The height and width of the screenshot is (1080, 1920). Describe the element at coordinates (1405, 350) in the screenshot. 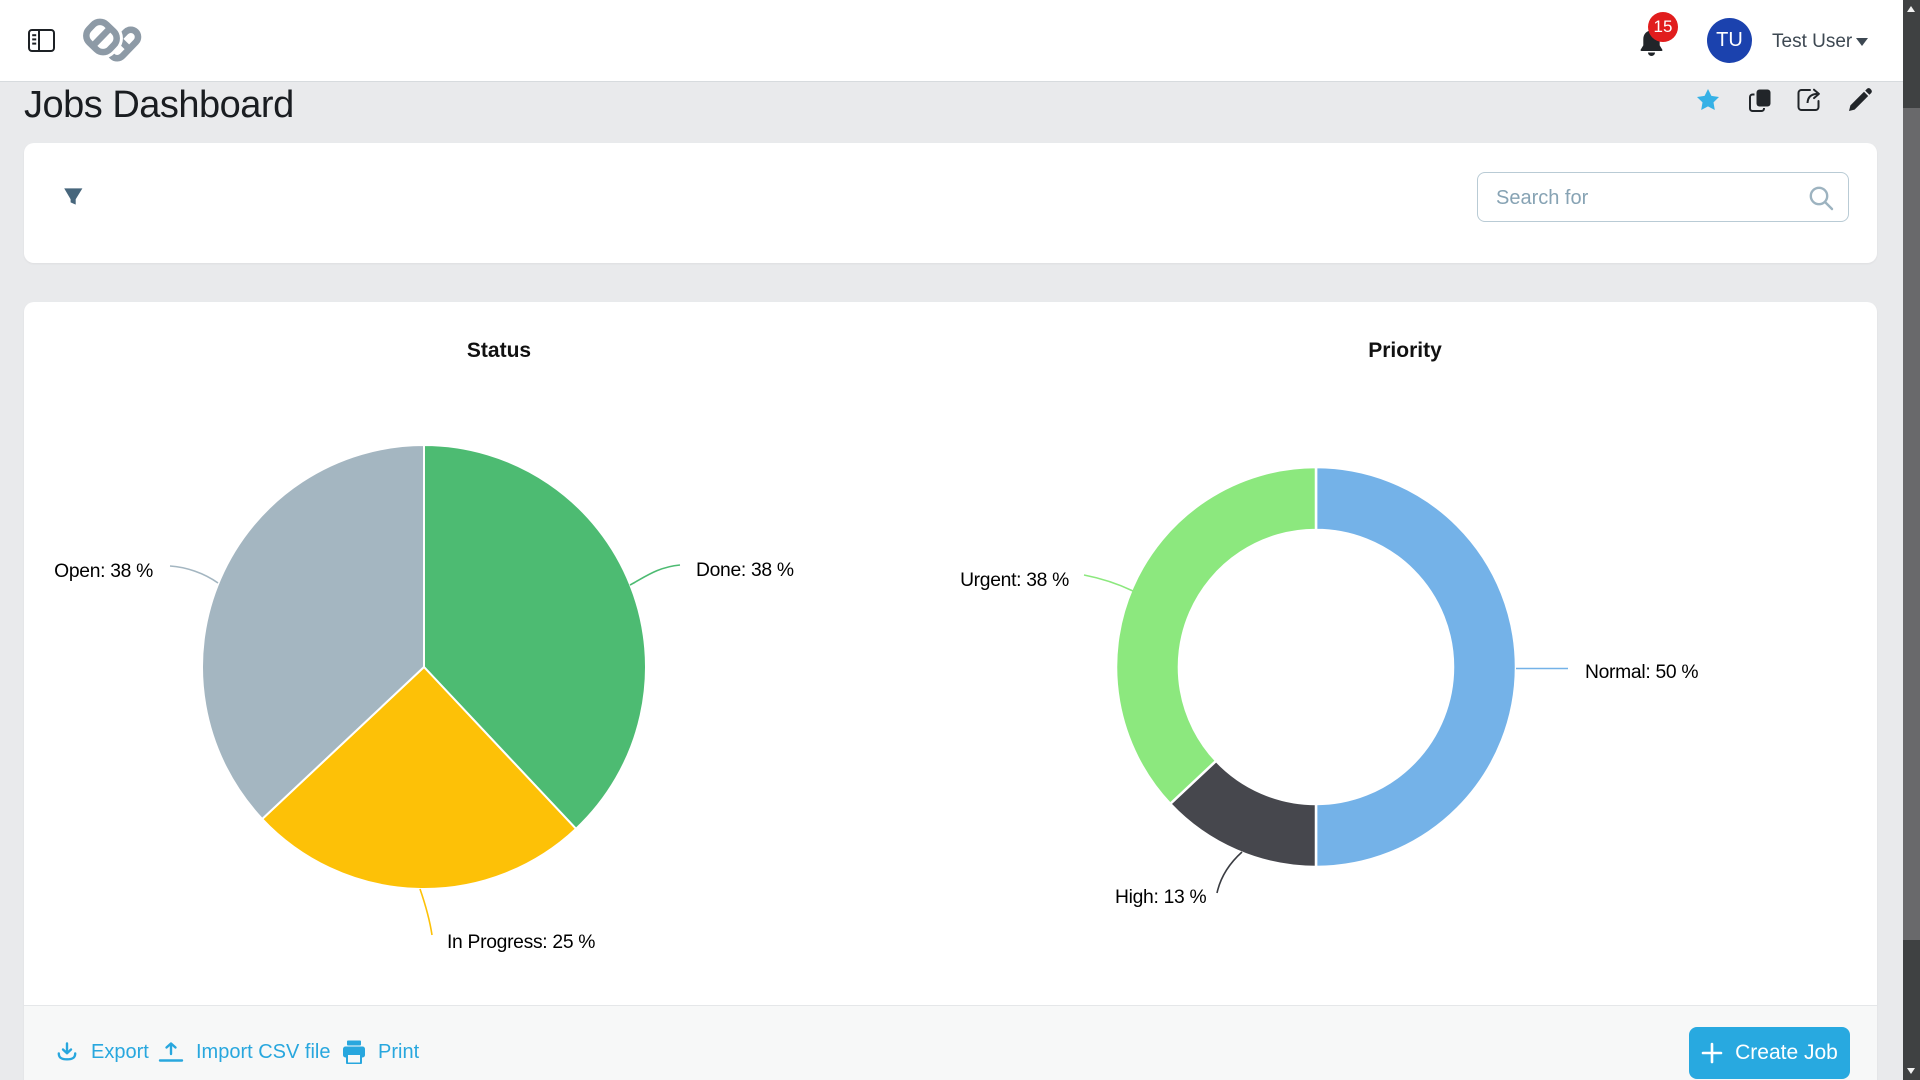

I see `svg-text: Priority` at that location.